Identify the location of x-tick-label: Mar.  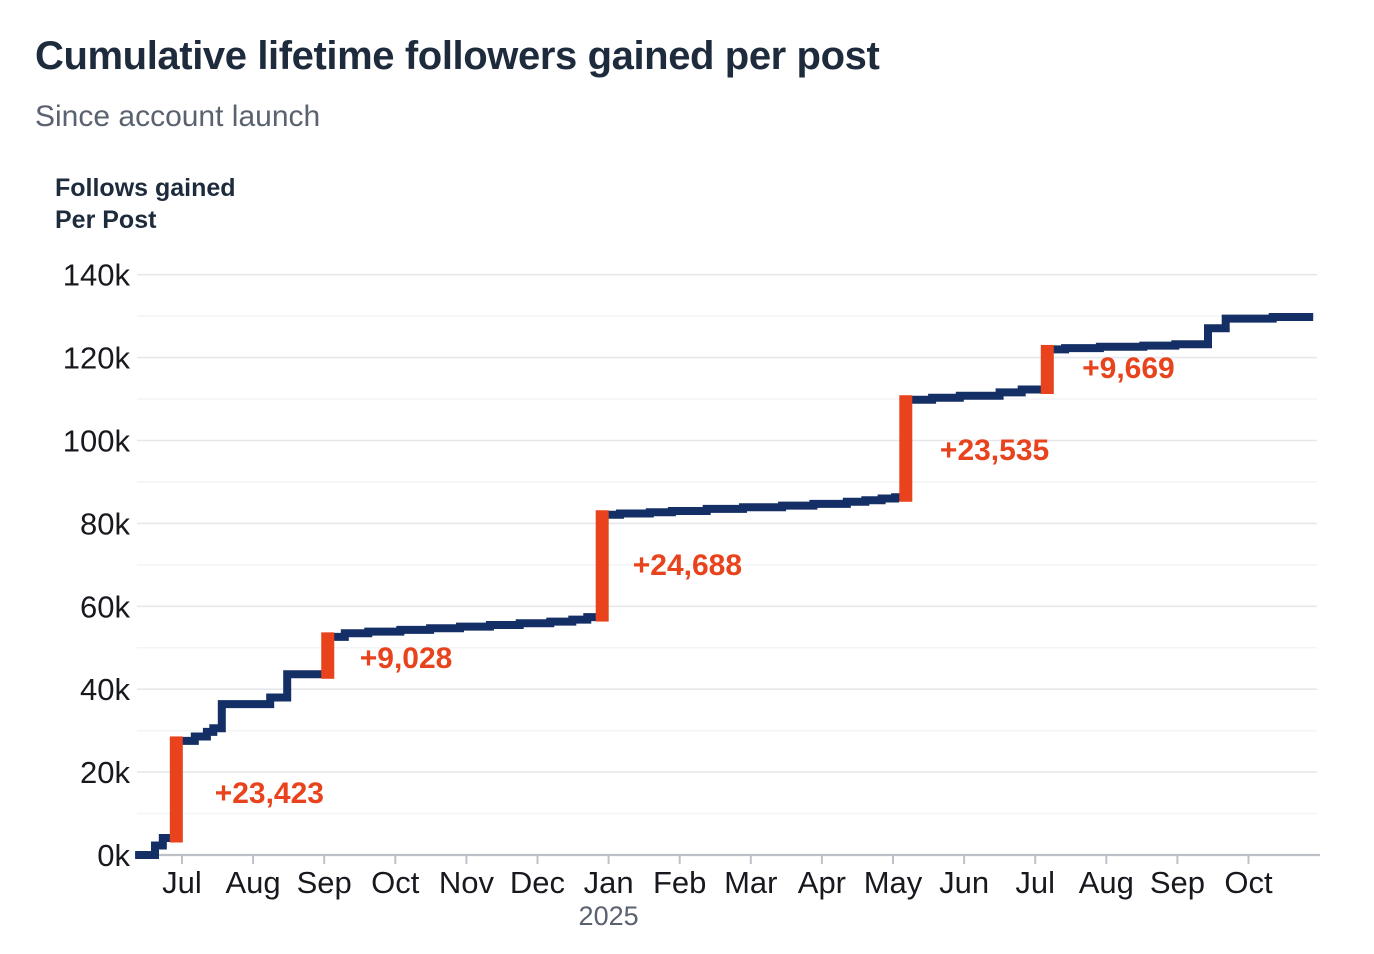
(750, 882).